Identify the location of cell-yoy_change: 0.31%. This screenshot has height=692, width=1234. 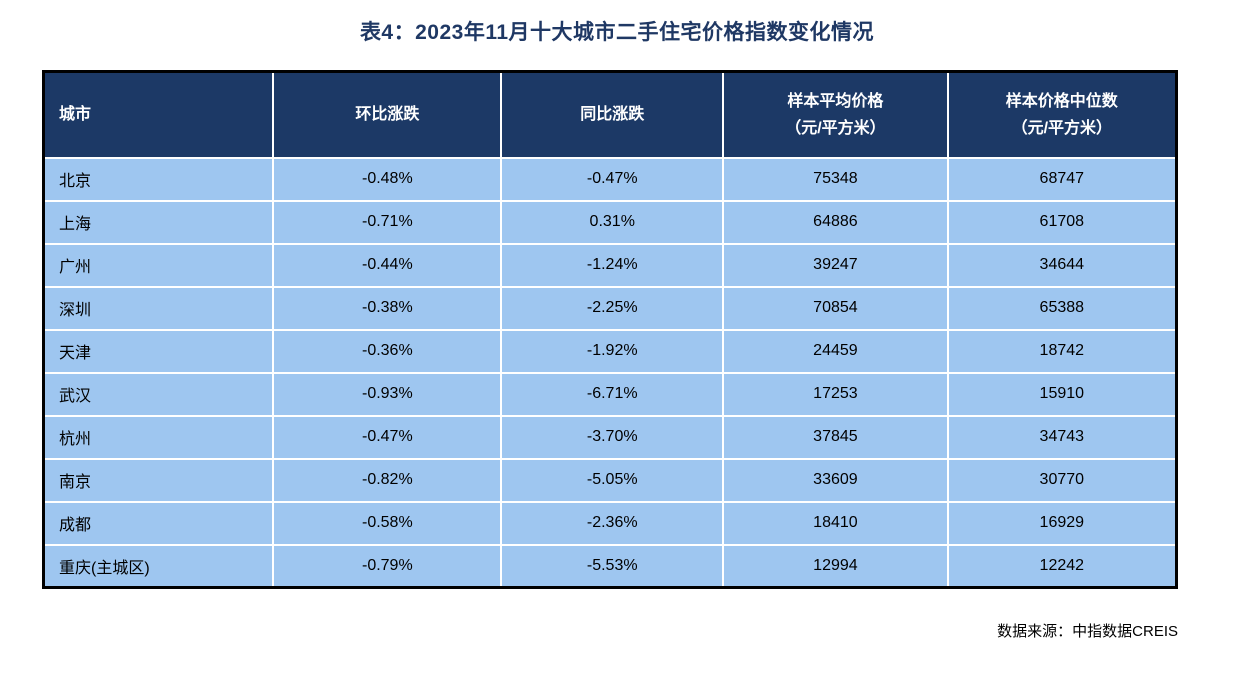
(612, 222).